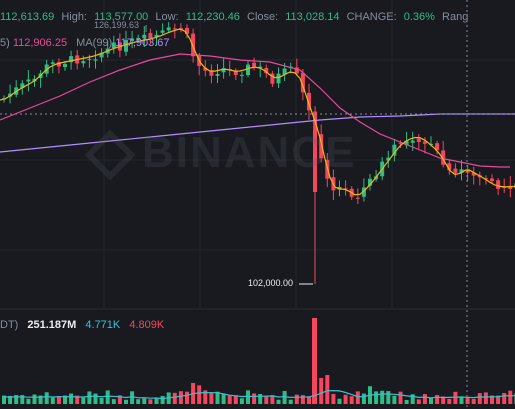 This screenshot has height=409, width=515. I want to click on range-label: Rang, so click(455, 17).